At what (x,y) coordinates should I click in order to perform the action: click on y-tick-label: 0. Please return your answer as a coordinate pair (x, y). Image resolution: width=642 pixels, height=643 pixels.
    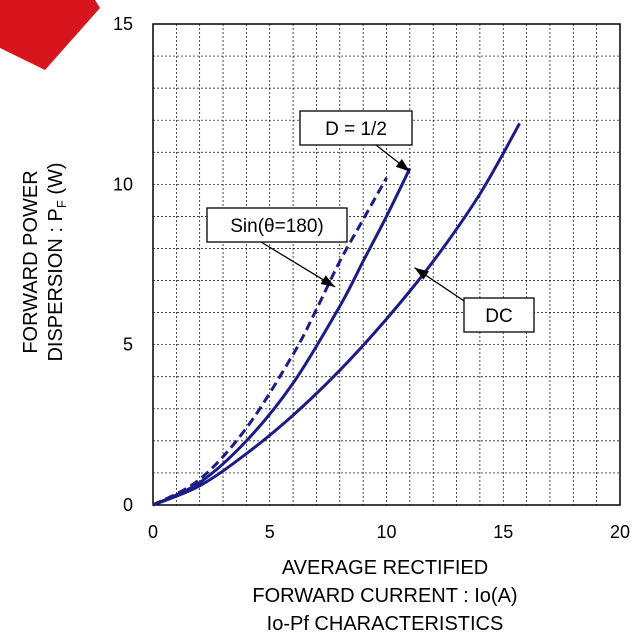
    Looking at the image, I should click on (128, 505).